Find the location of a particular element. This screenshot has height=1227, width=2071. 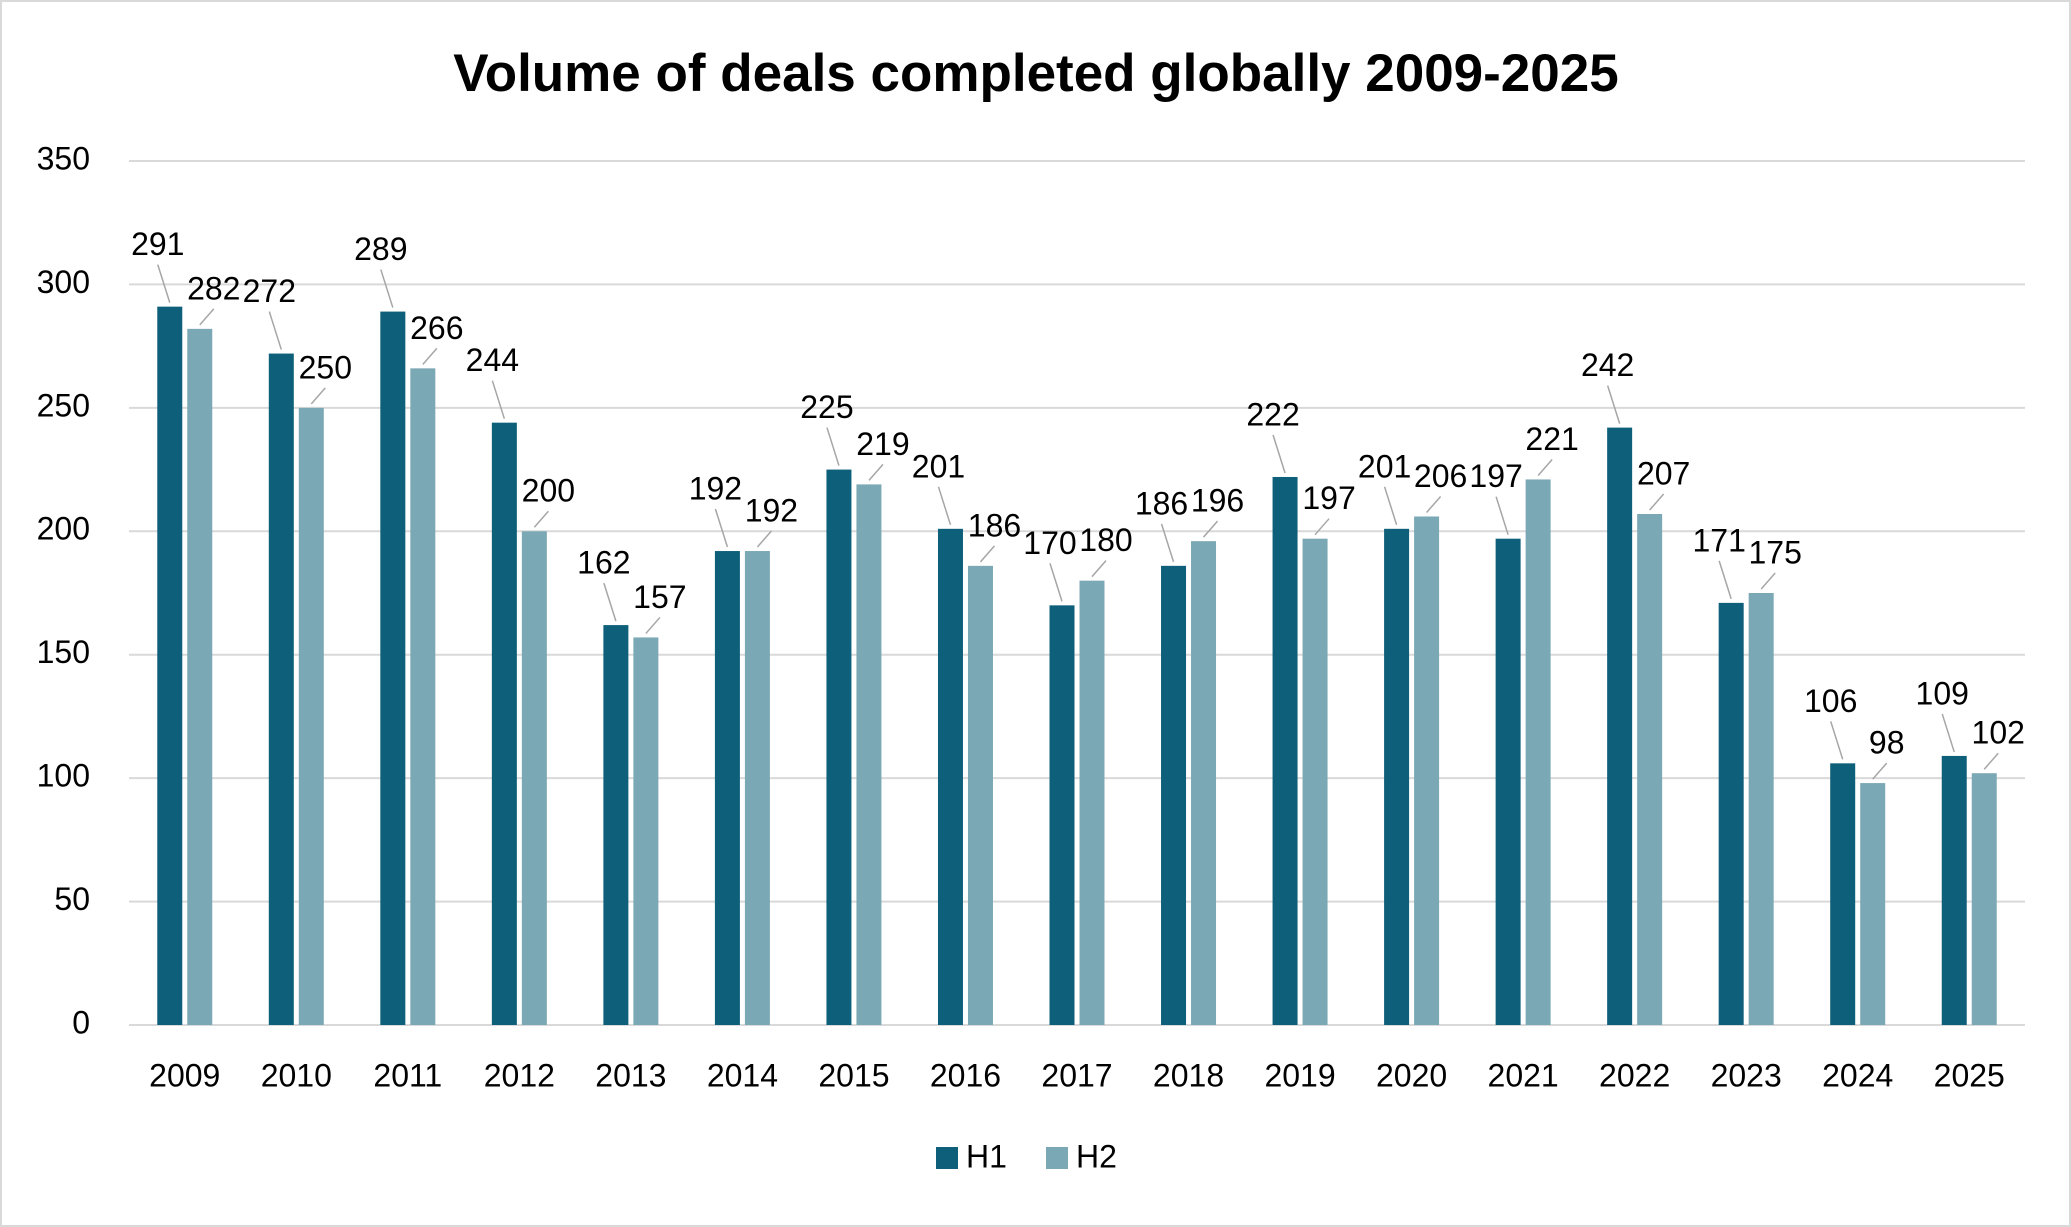

data-label: 221 is located at coordinates (1551, 439).